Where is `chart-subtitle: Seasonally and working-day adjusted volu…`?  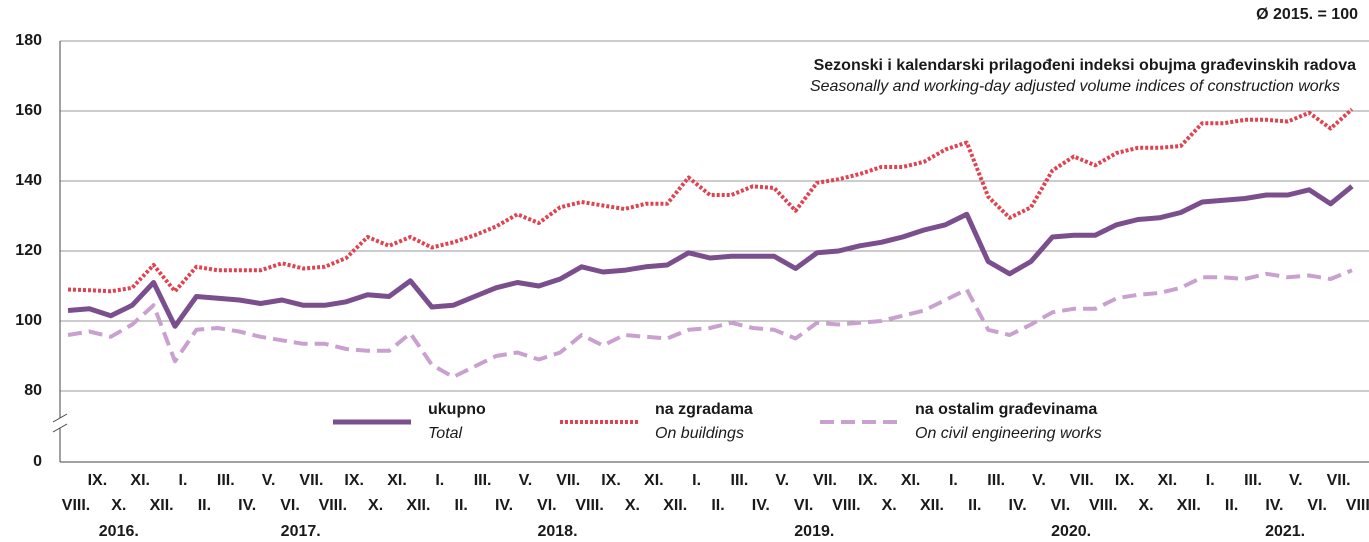
chart-subtitle: Seasonally and working-day adjusted volu… is located at coordinates (1075, 86).